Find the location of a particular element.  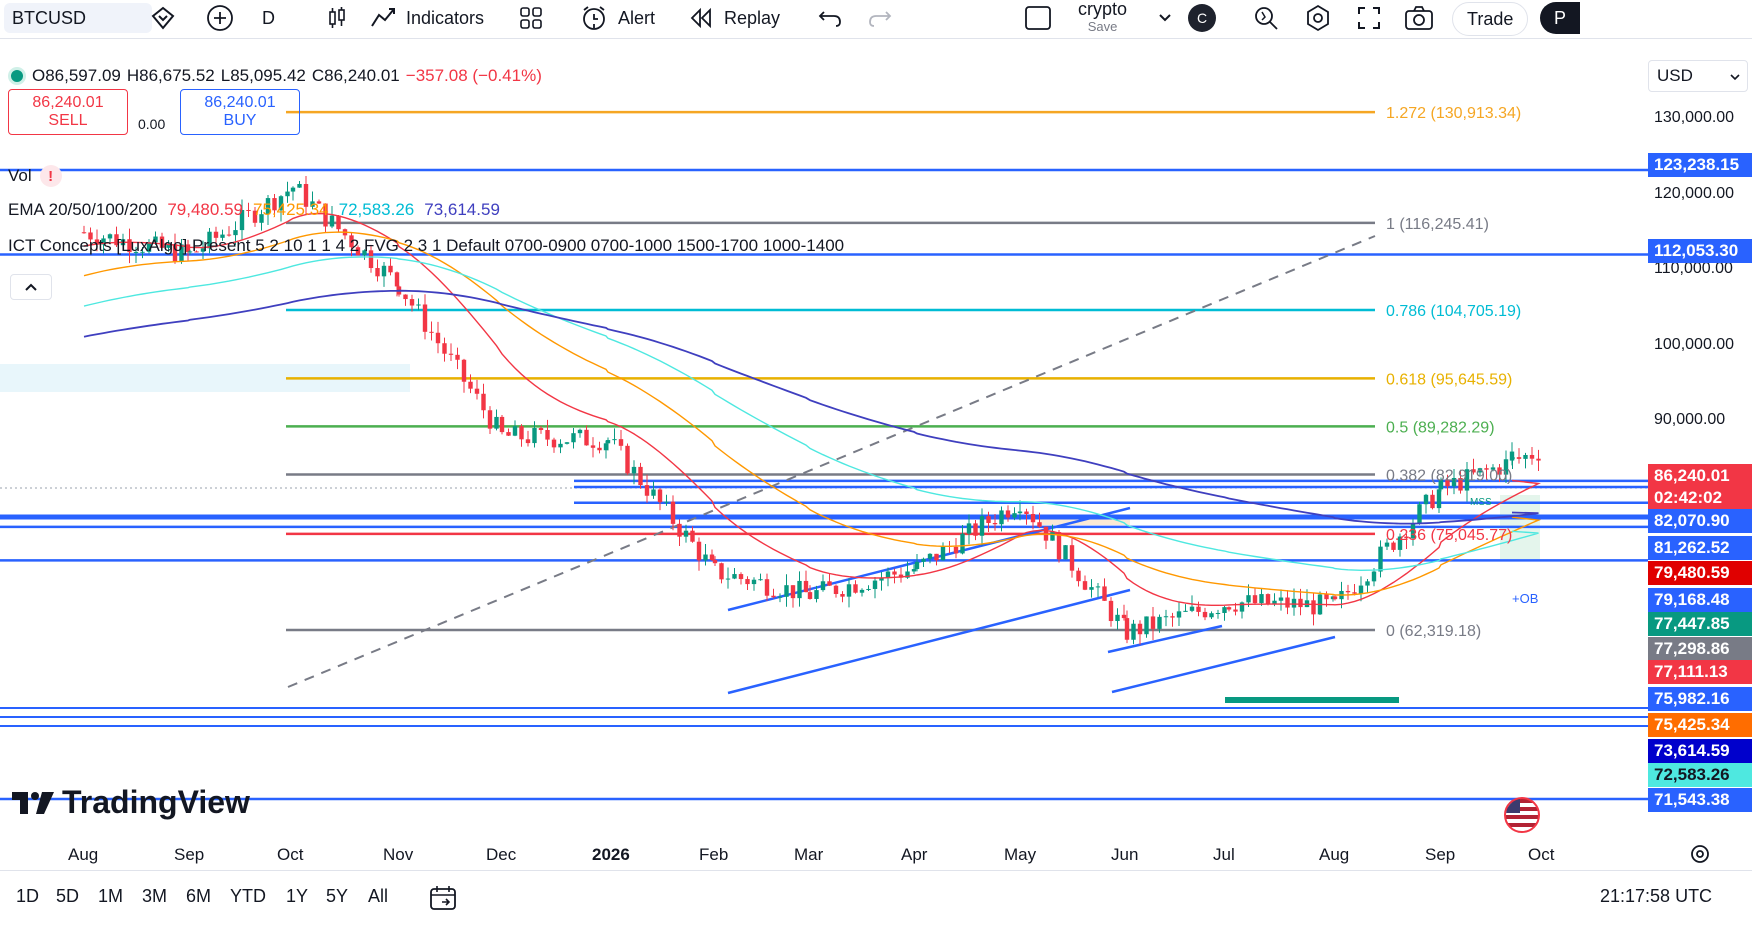

fib-level-label: 0.236 (75,045.77) is located at coordinates (1449, 535).